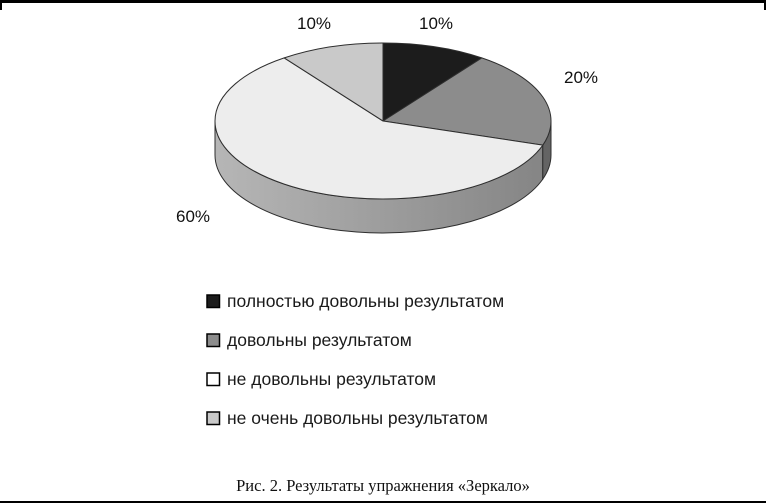  I want to click on percent-label-right: 20%, so click(581, 77).